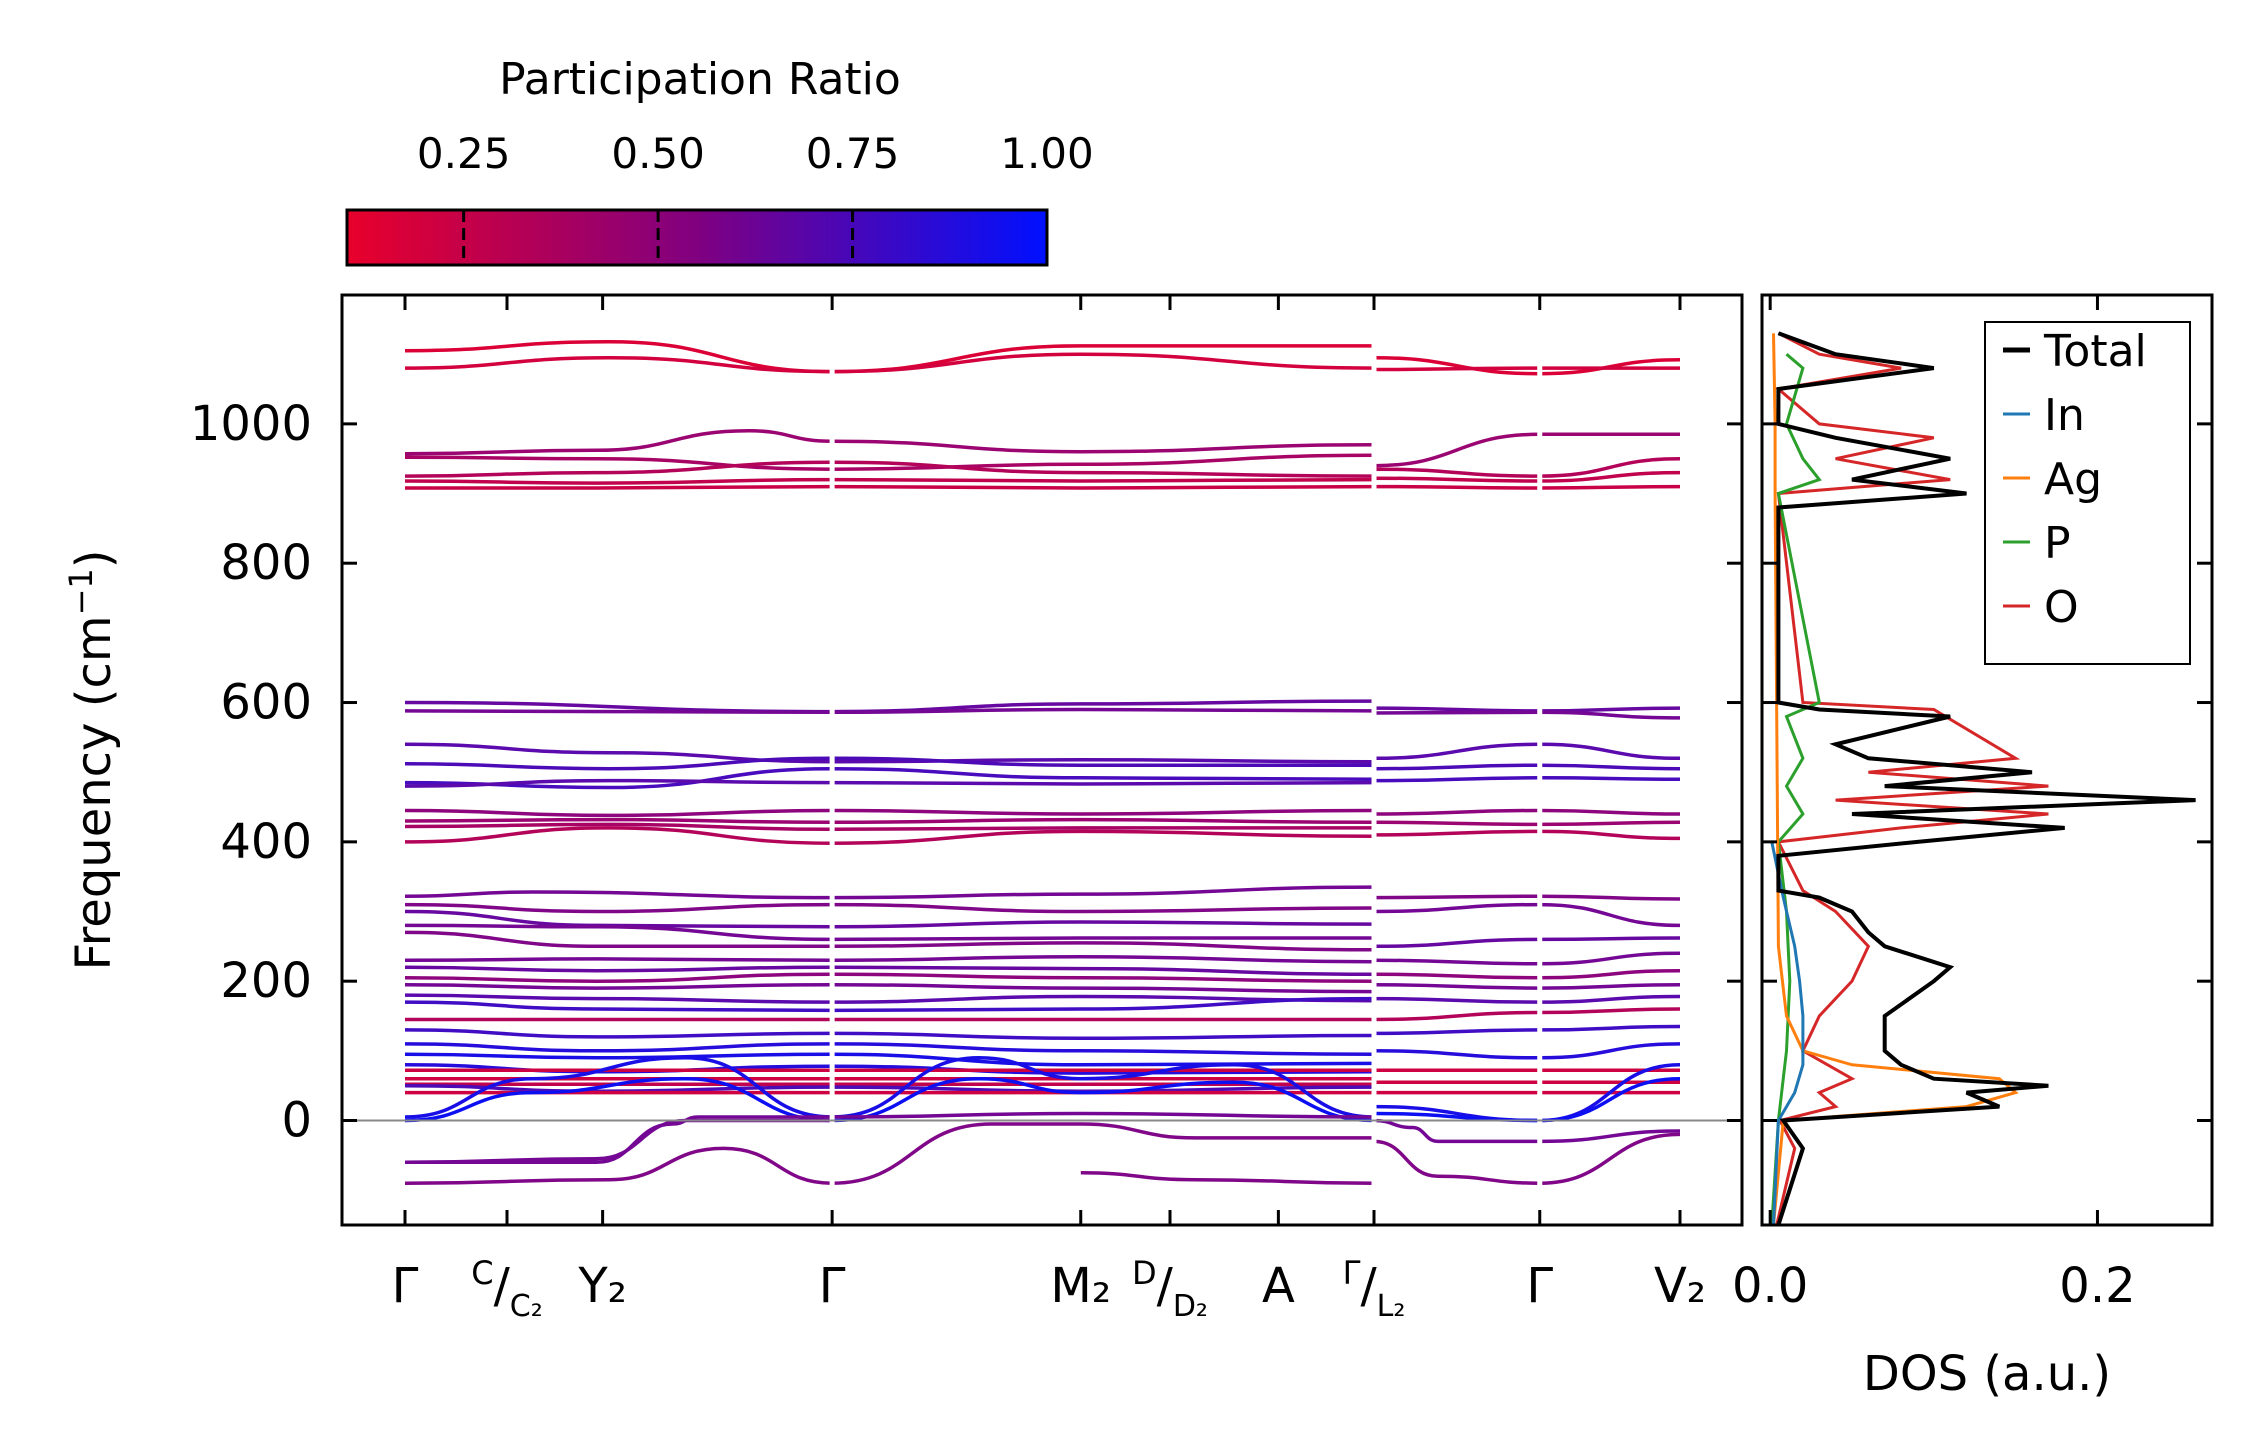 The width and height of the screenshot is (2259, 1455). Describe the element at coordinates (2095, 351) in the screenshot. I see `legend-label: Total` at that location.